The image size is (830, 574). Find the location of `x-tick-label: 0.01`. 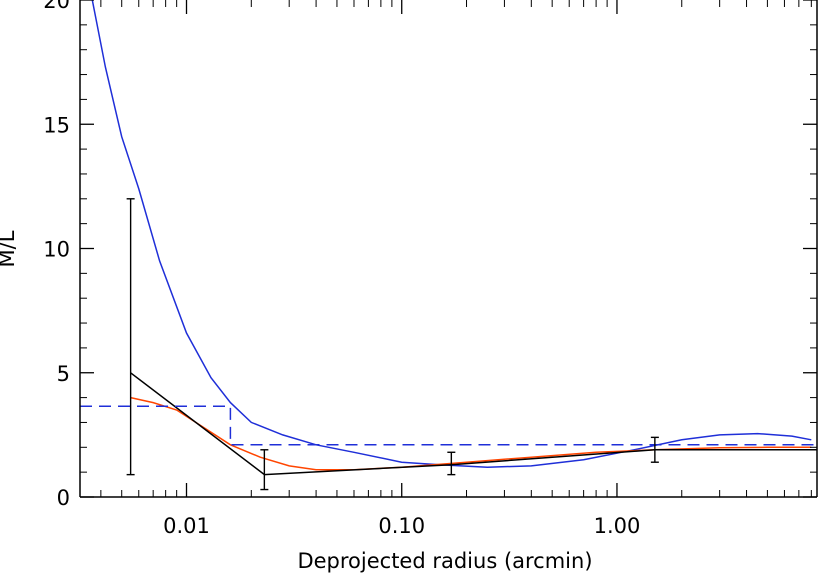

x-tick-label: 0.01 is located at coordinates (186, 526).